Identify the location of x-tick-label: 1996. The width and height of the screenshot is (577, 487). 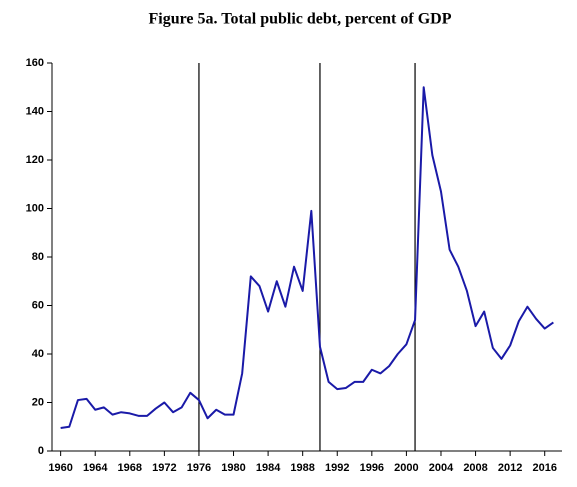
(372, 468).